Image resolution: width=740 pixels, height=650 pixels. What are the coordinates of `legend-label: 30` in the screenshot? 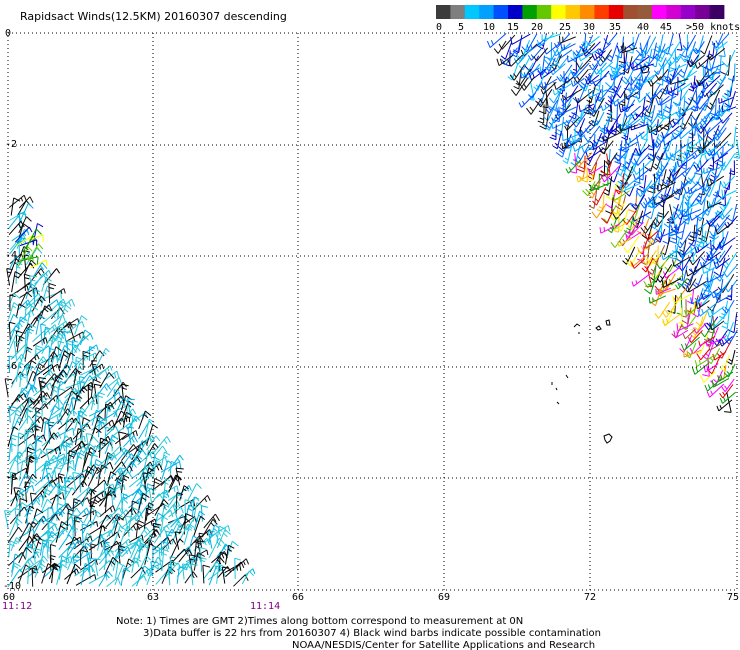 It's located at (589, 27).